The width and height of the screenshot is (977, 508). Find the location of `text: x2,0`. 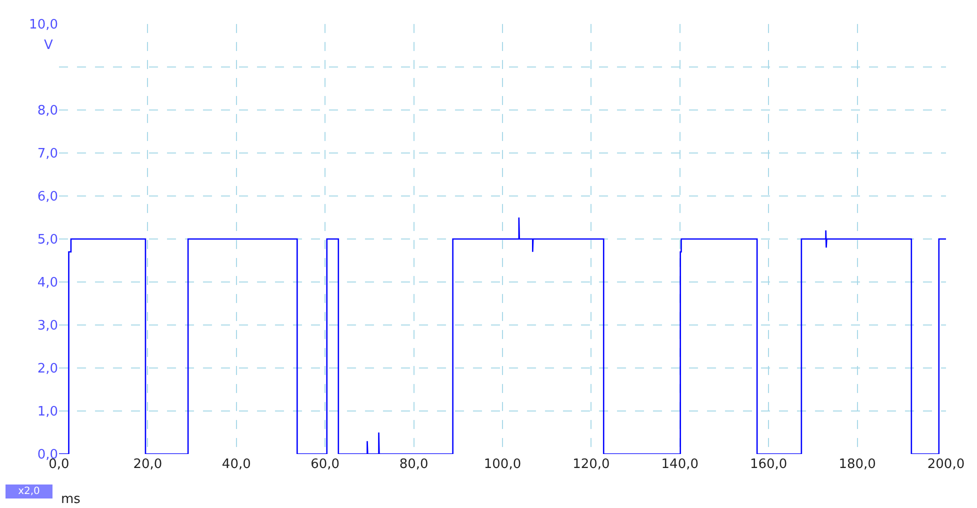

text: x2,0 is located at coordinates (29, 491).